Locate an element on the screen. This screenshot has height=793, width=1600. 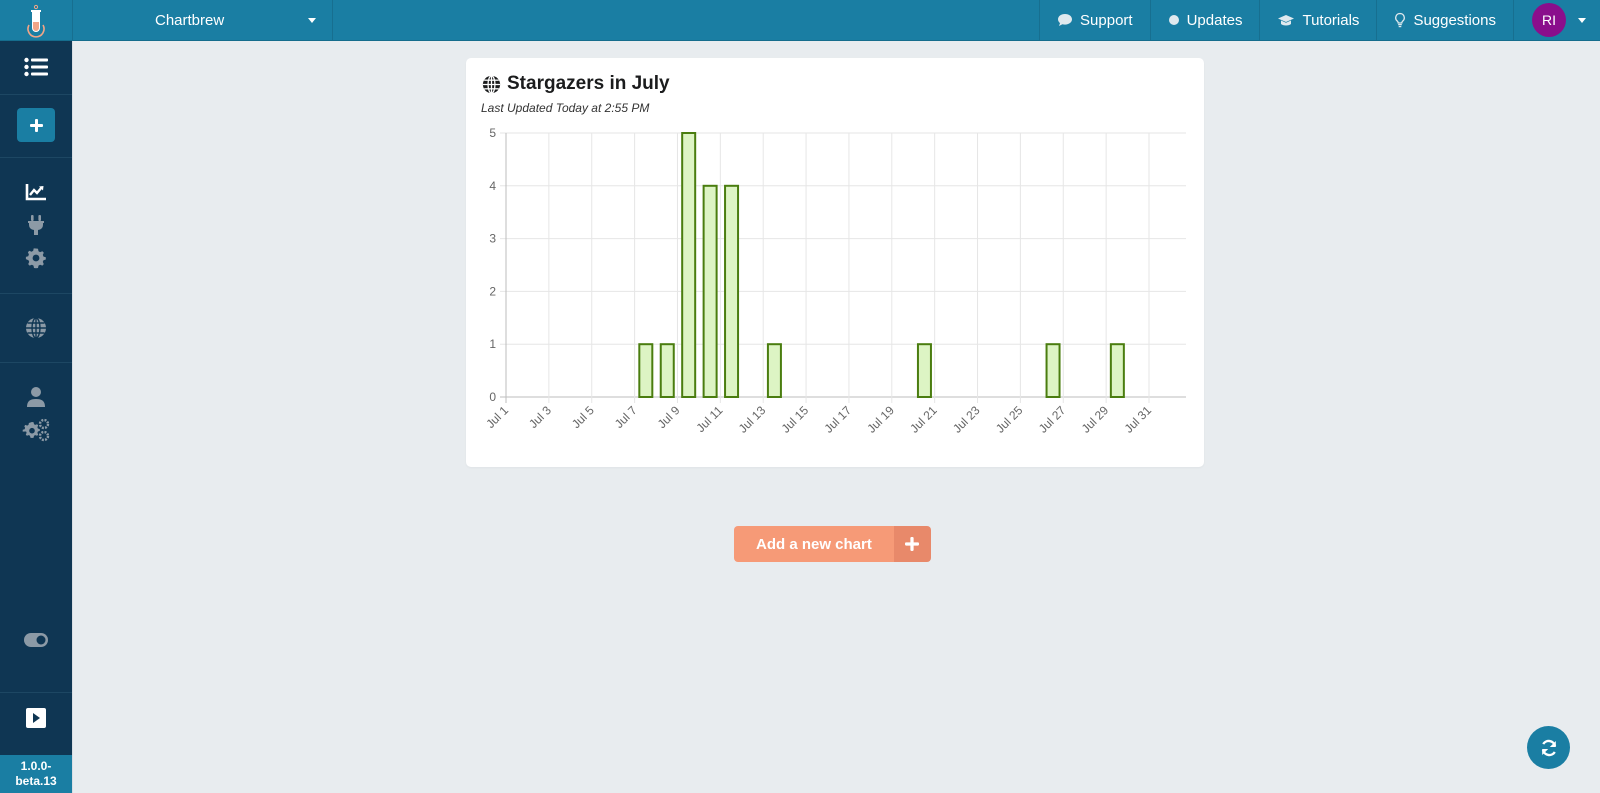
flask-logo-icon is located at coordinates (36, 21).